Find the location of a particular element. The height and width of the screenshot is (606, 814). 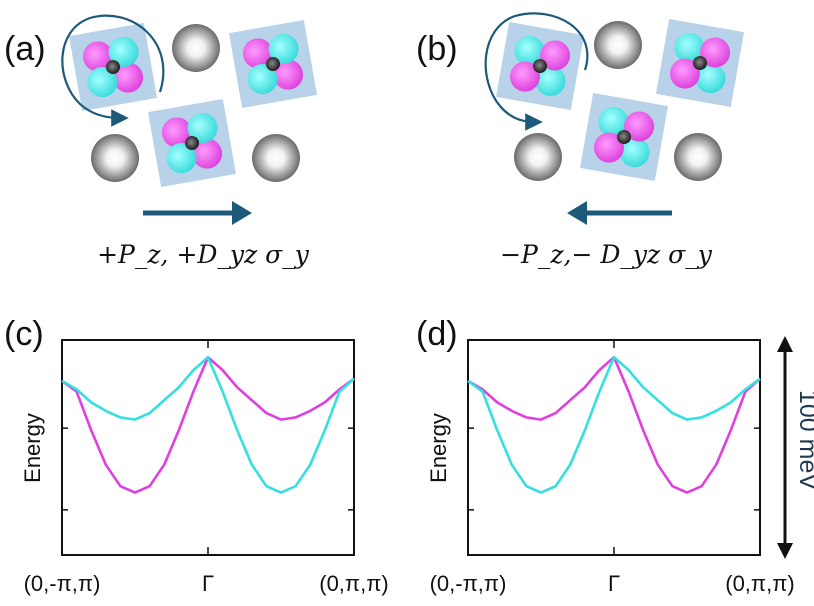

panel-d-label: (d) is located at coordinates (437, 334).